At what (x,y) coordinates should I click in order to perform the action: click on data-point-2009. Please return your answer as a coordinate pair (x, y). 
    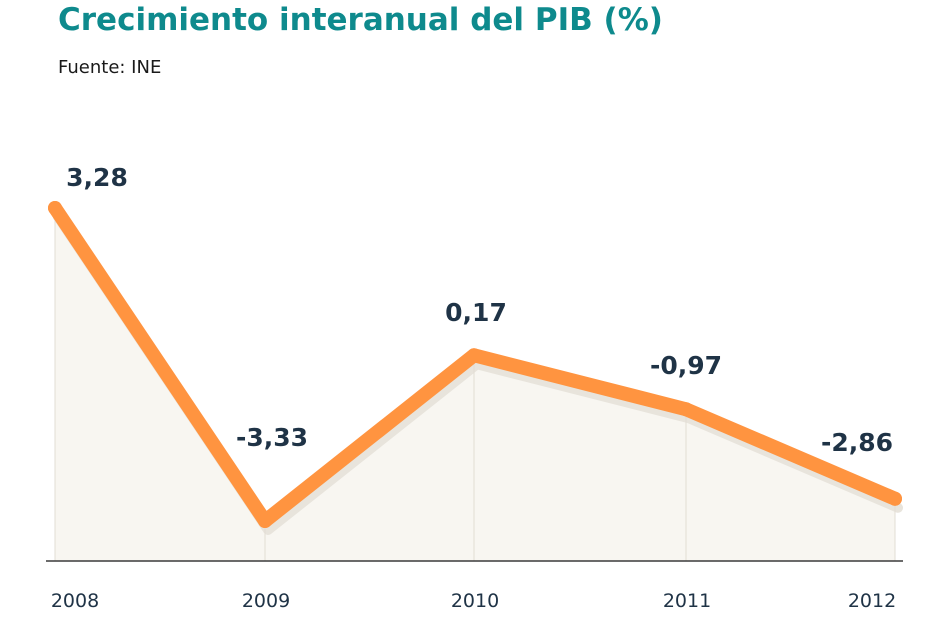
    Looking at the image, I should click on (265, 521).